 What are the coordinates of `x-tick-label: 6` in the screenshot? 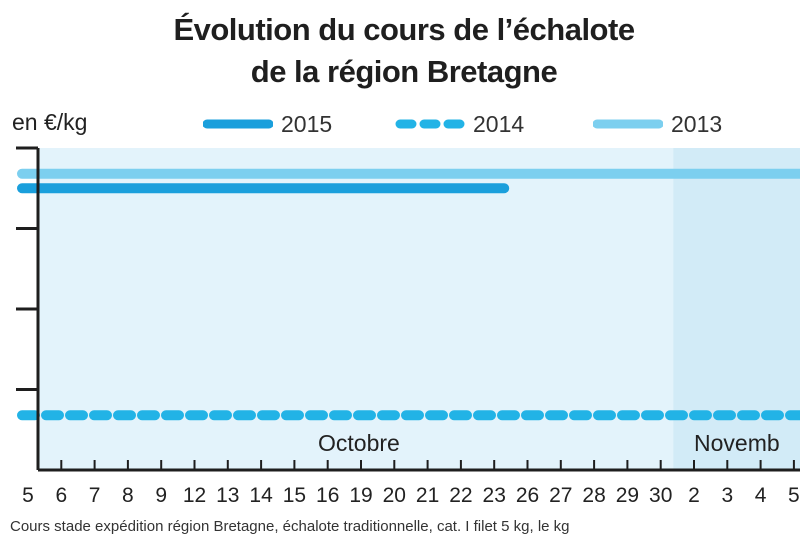 It's located at (61, 495).